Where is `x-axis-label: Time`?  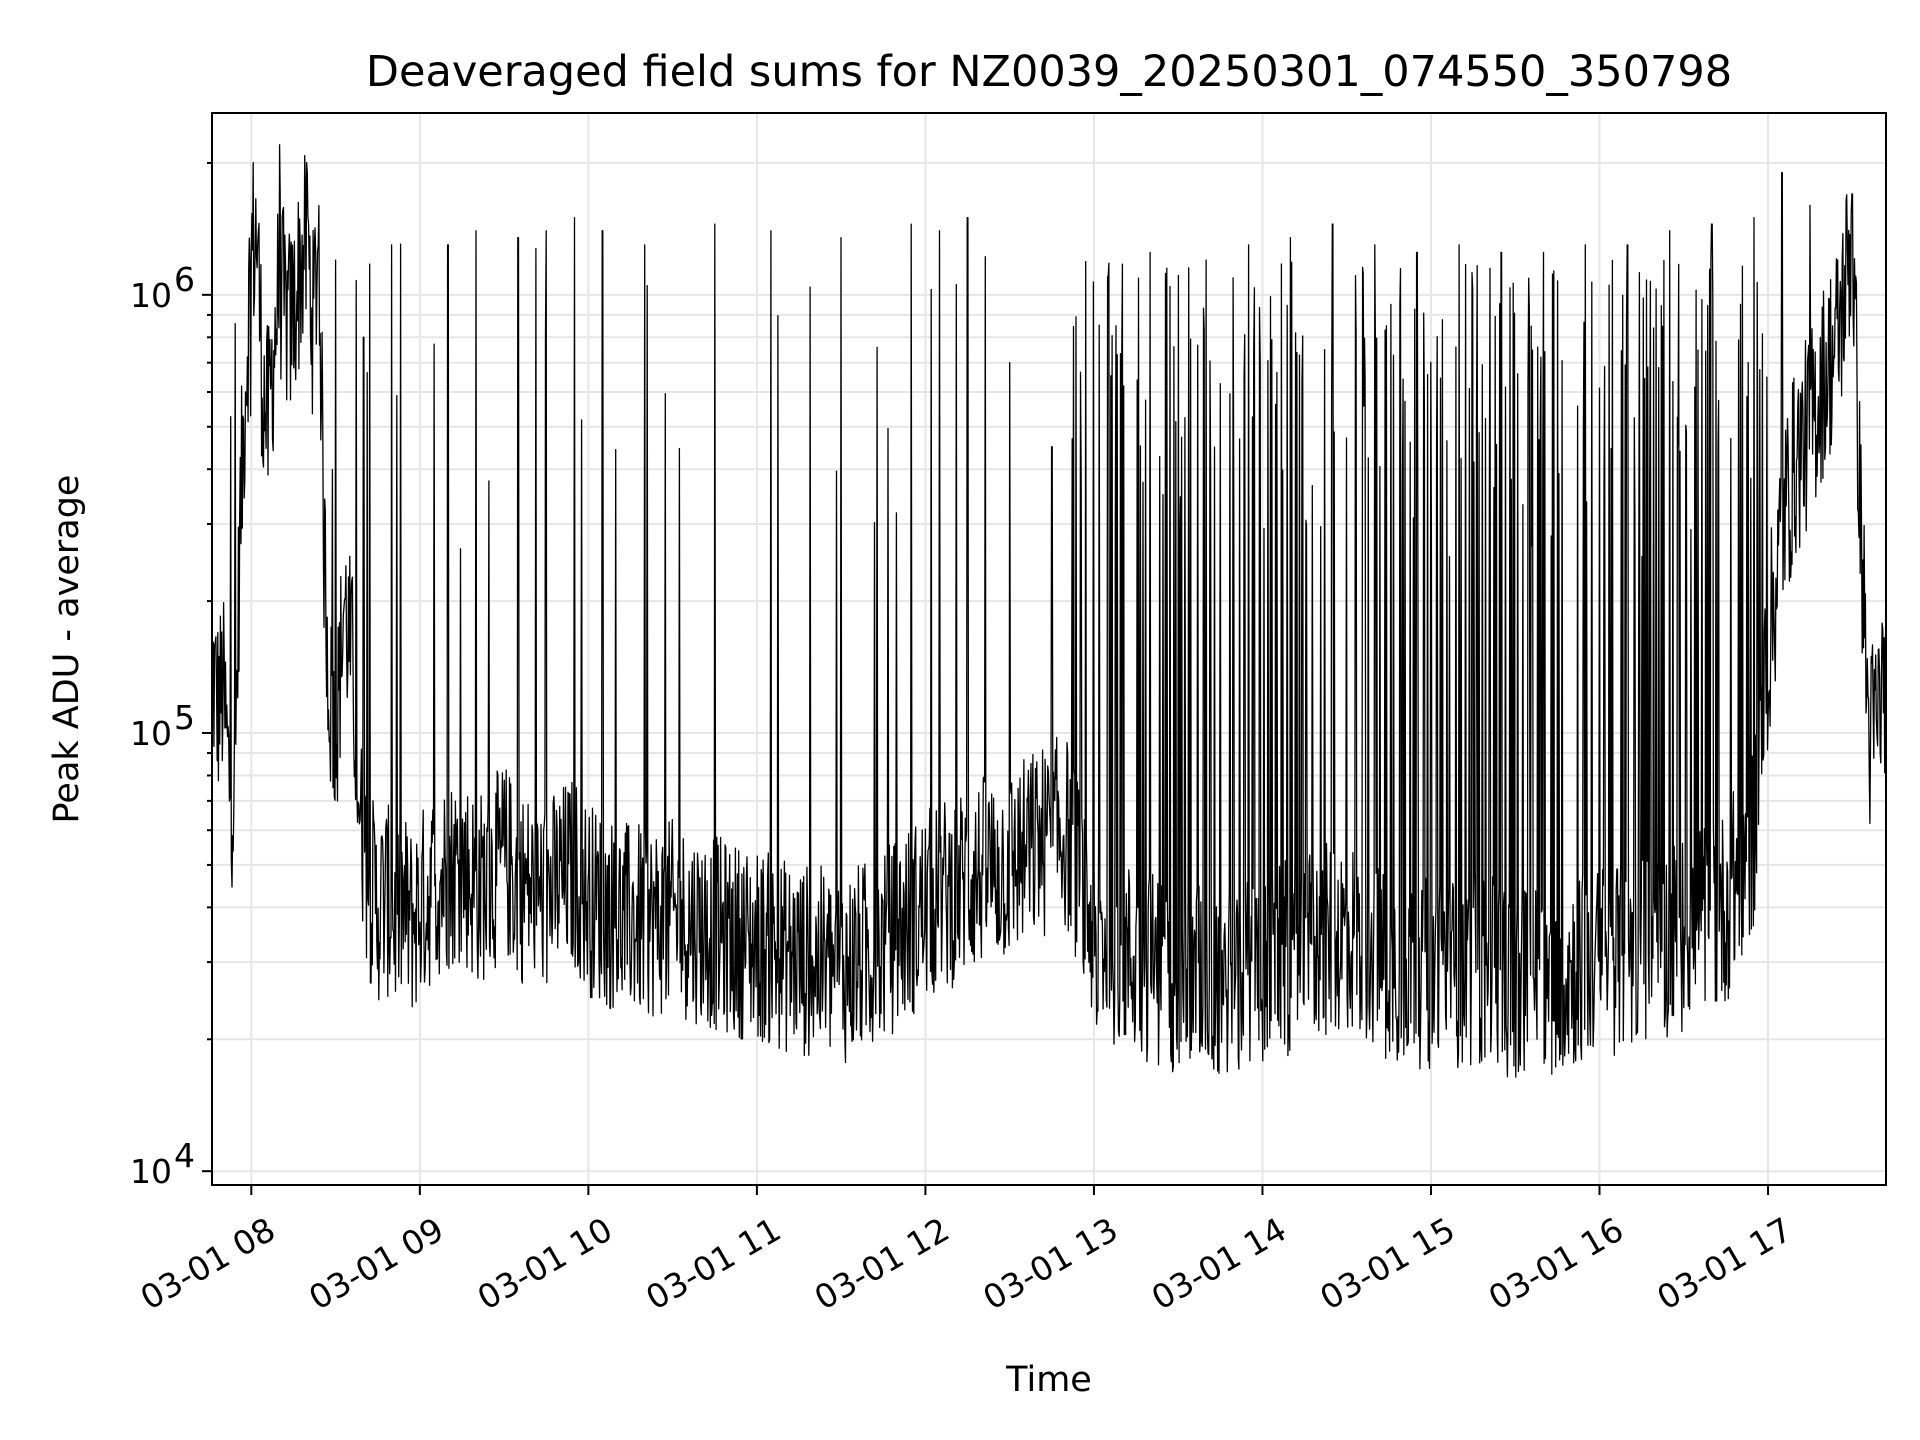
x-axis-label: Time is located at coordinates (1048, 1380).